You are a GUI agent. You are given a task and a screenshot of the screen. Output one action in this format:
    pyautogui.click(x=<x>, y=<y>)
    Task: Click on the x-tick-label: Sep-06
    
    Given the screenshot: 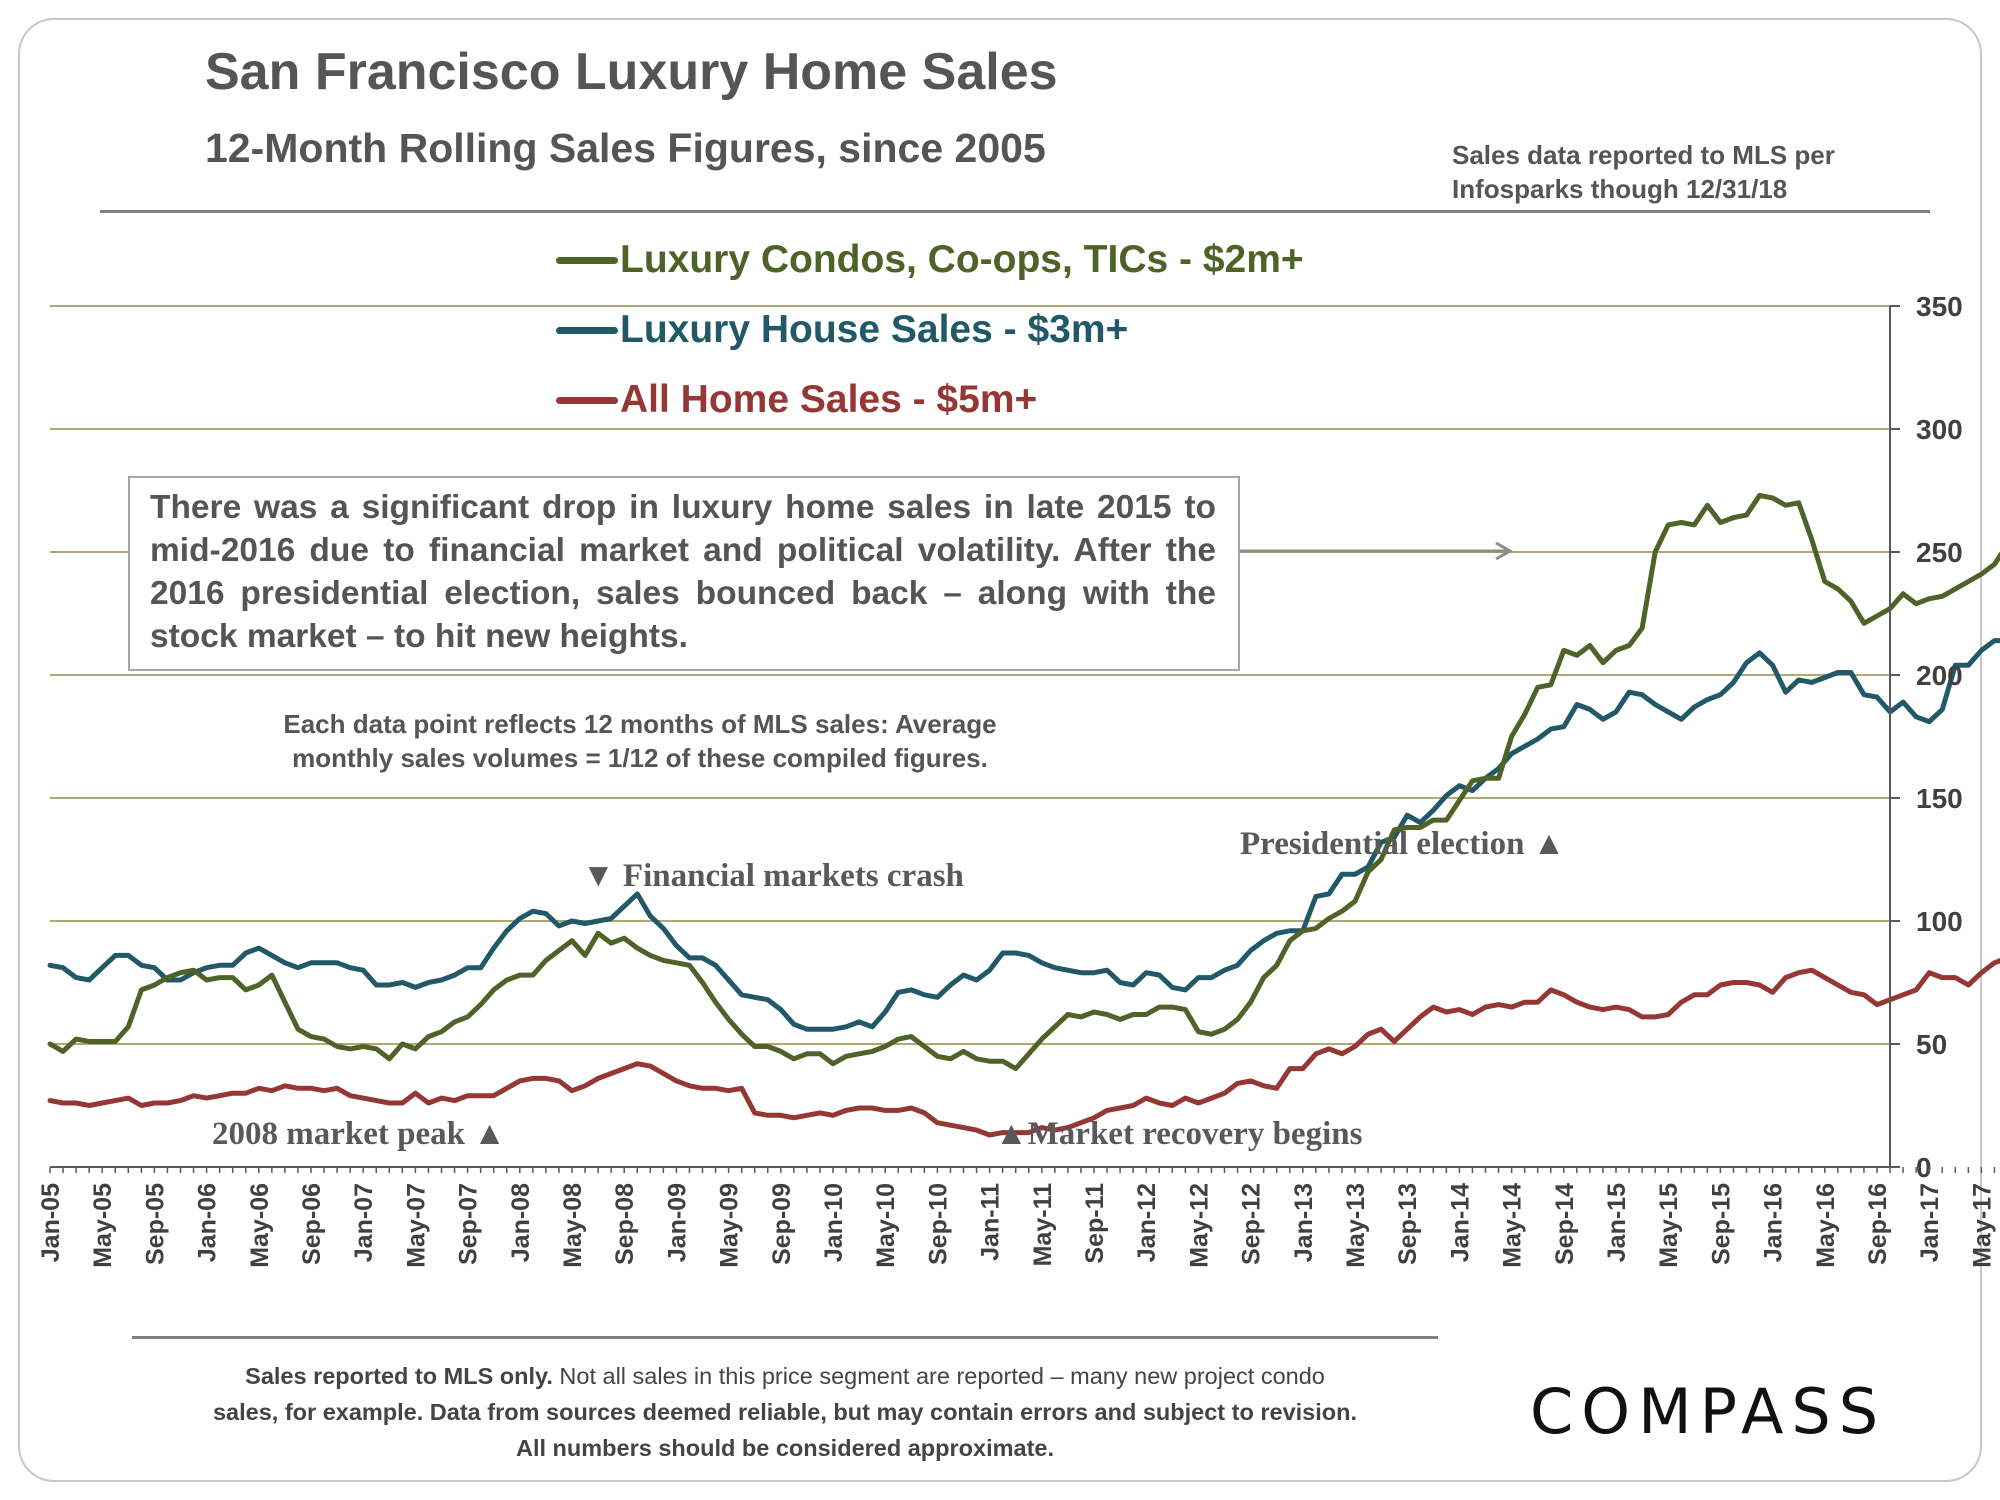 What is the action you would take?
    pyautogui.click(x=312, y=1224)
    